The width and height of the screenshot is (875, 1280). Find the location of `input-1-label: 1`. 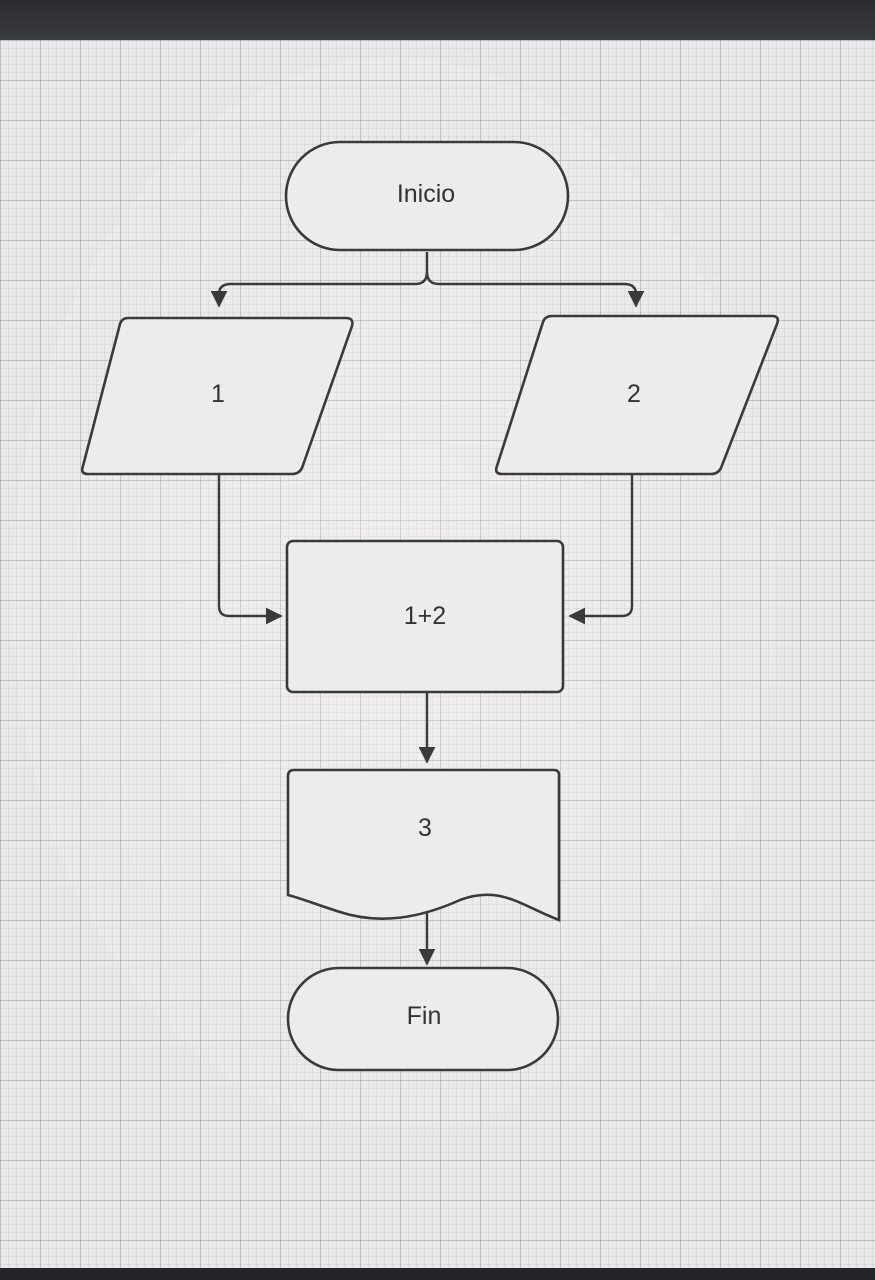

input-1-label: 1 is located at coordinates (218, 394).